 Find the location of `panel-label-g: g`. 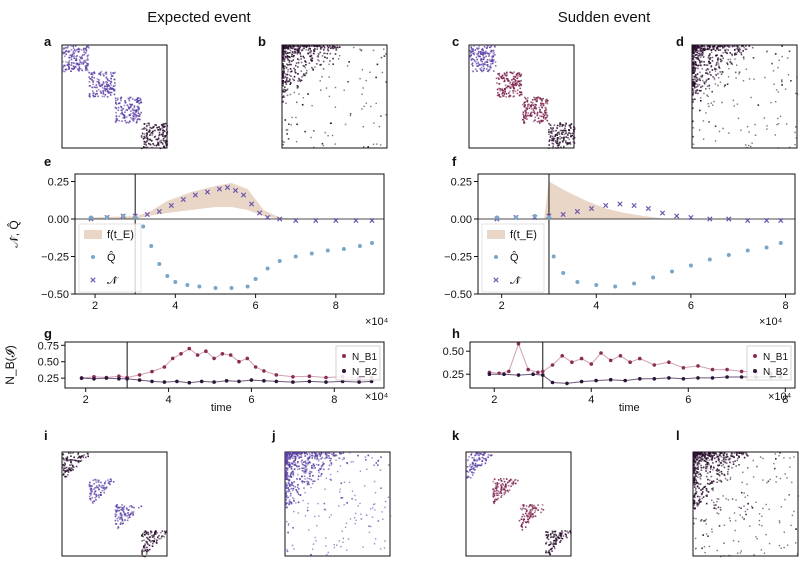

panel-label-g: g is located at coordinates (48, 333).